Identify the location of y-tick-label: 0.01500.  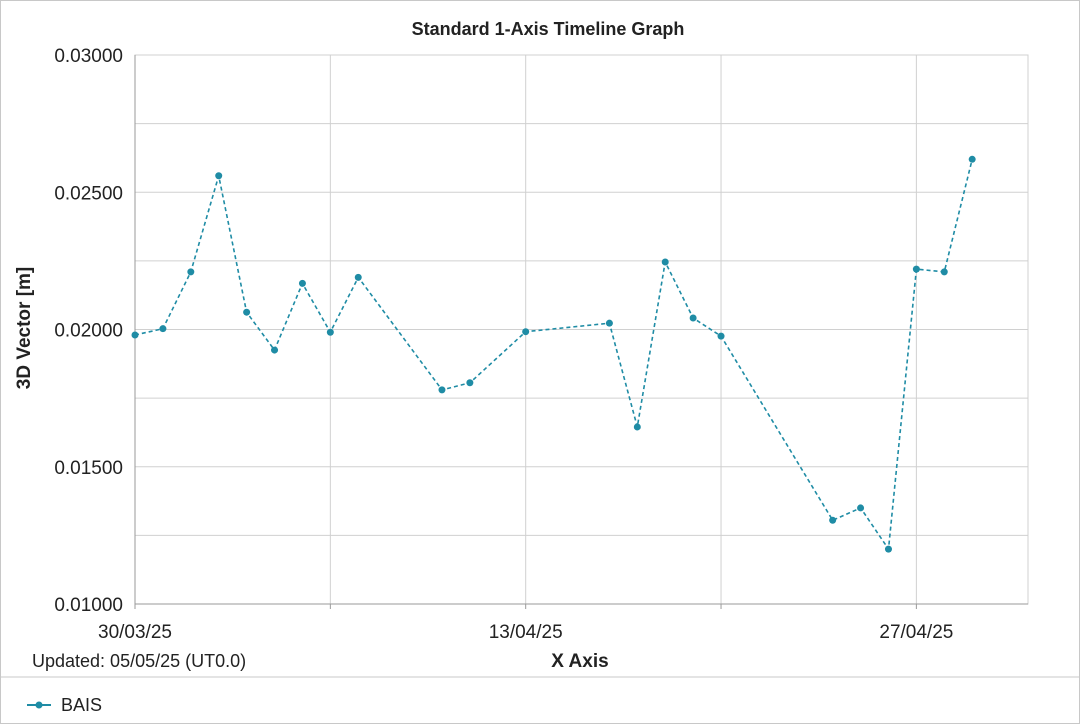
(88, 468).